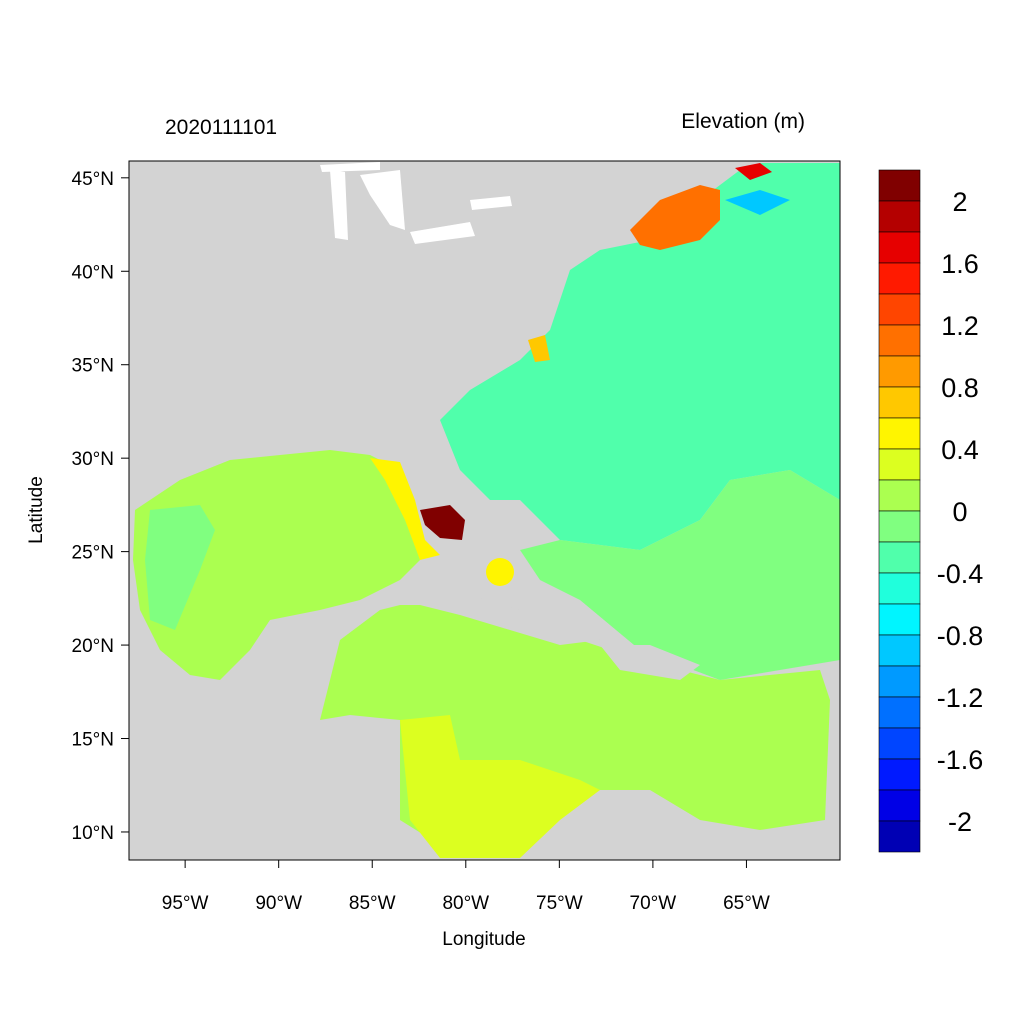 This screenshot has width=1024, height=1029. Describe the element at coordinates (93, 553) in the screenshot. I see `y-tick-label: 25°N` at that location.